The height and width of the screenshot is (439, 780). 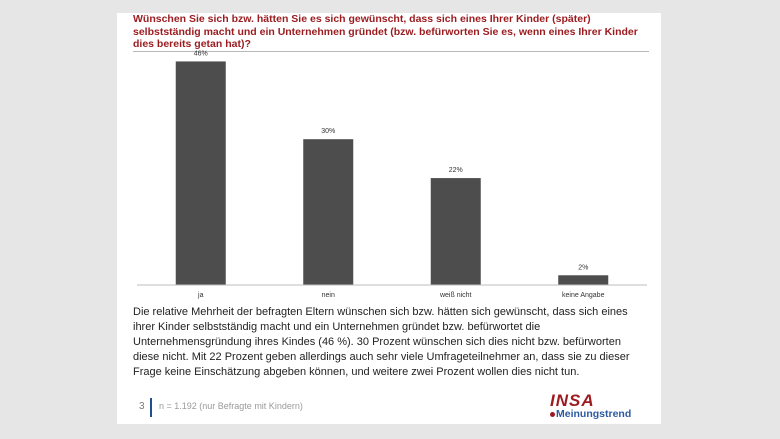 I want to click on category-label: ja, so click(x=200, y=295).